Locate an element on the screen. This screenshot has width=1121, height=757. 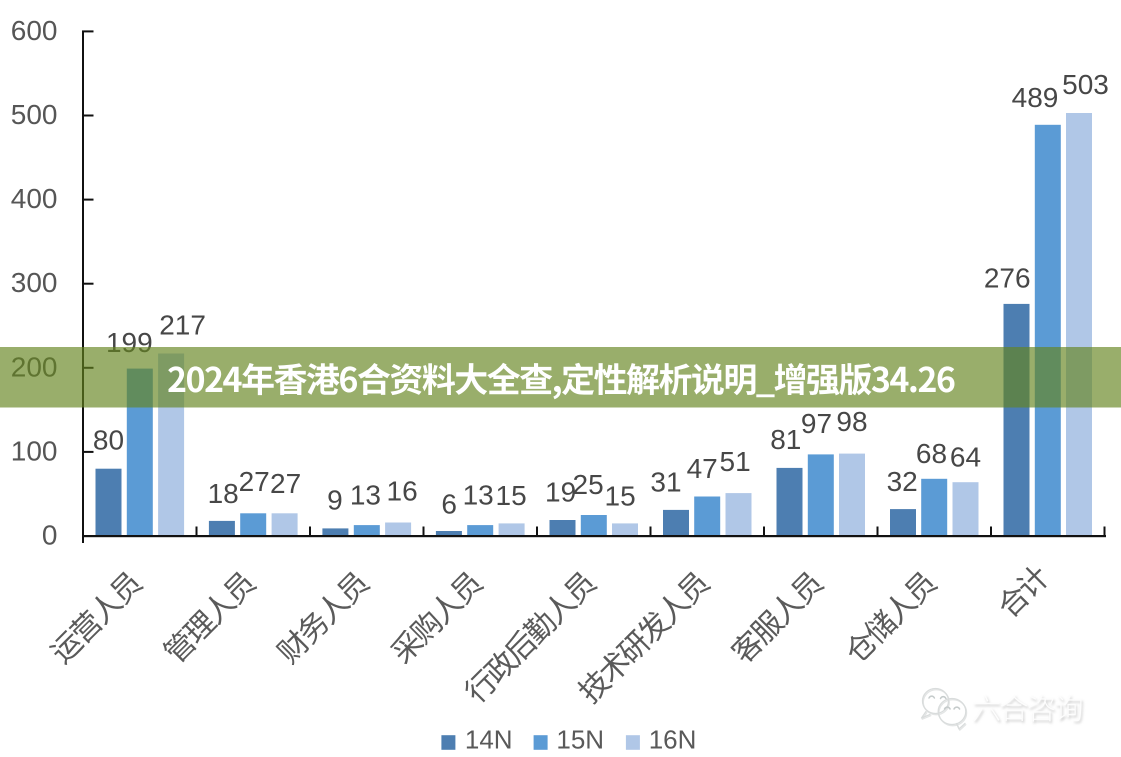
svg-text: 503 is located at coordinates (1085, 84).